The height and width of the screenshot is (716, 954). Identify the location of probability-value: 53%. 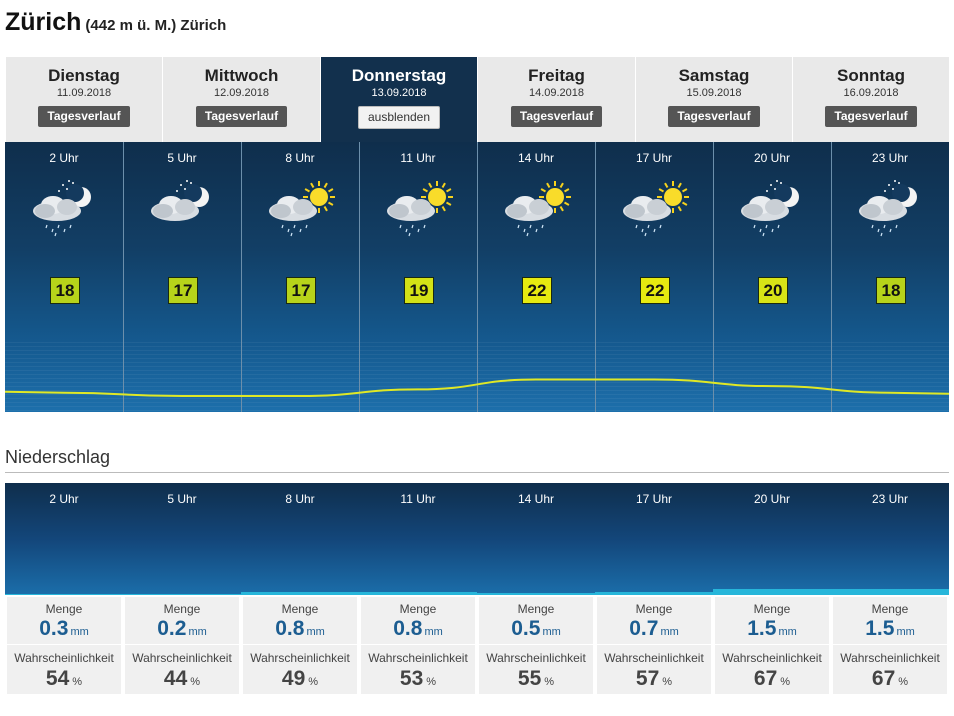
(418, 679).